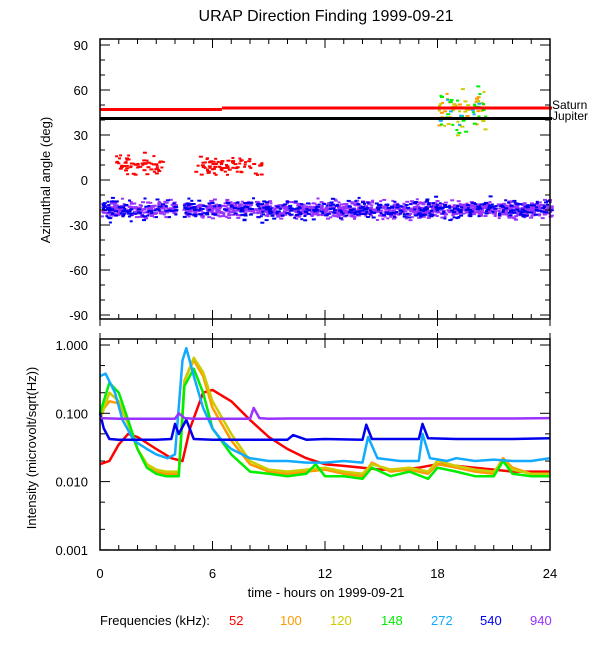  I want to click on azimuth-tick-label: 30, so click(81, 135).